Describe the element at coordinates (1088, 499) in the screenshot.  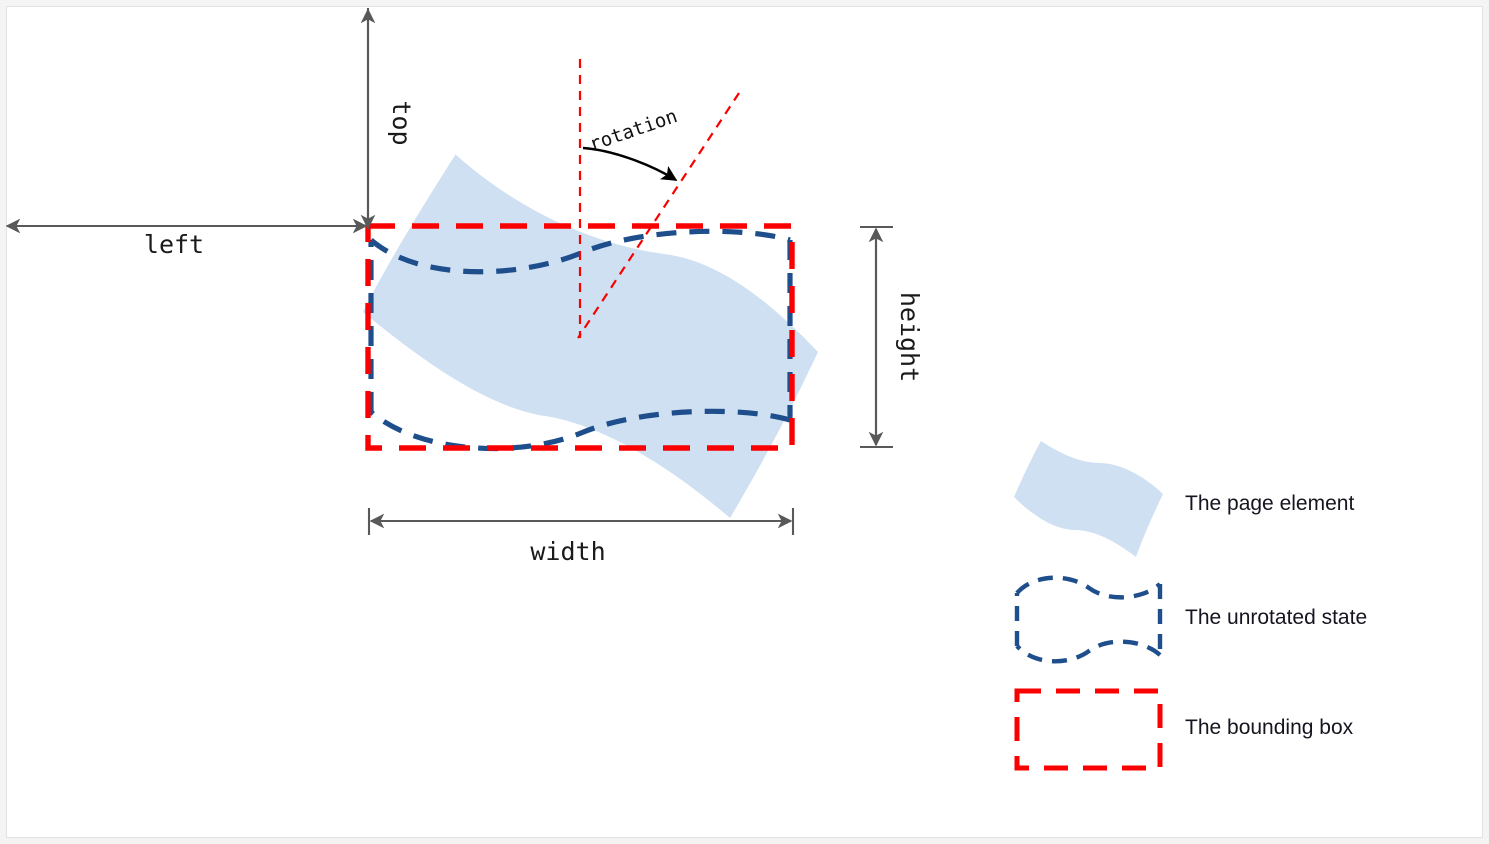
I see `page-element-swatch` at that location.